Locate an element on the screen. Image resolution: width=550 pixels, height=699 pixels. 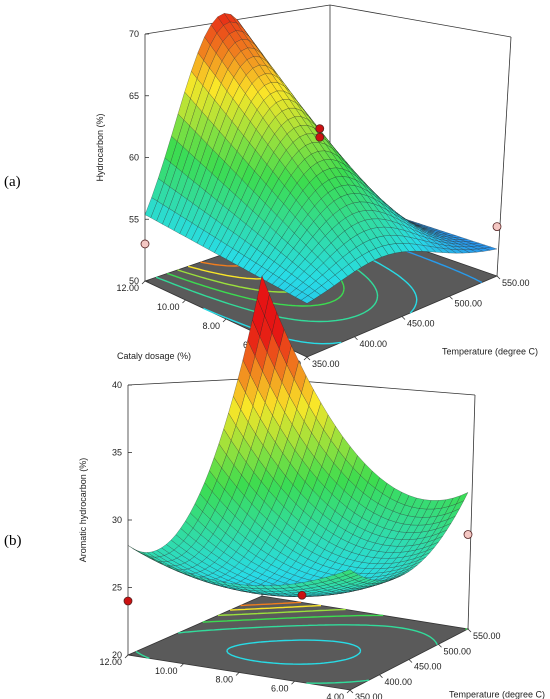
z-tick-label: 35 is located at coordinates (117, 453).